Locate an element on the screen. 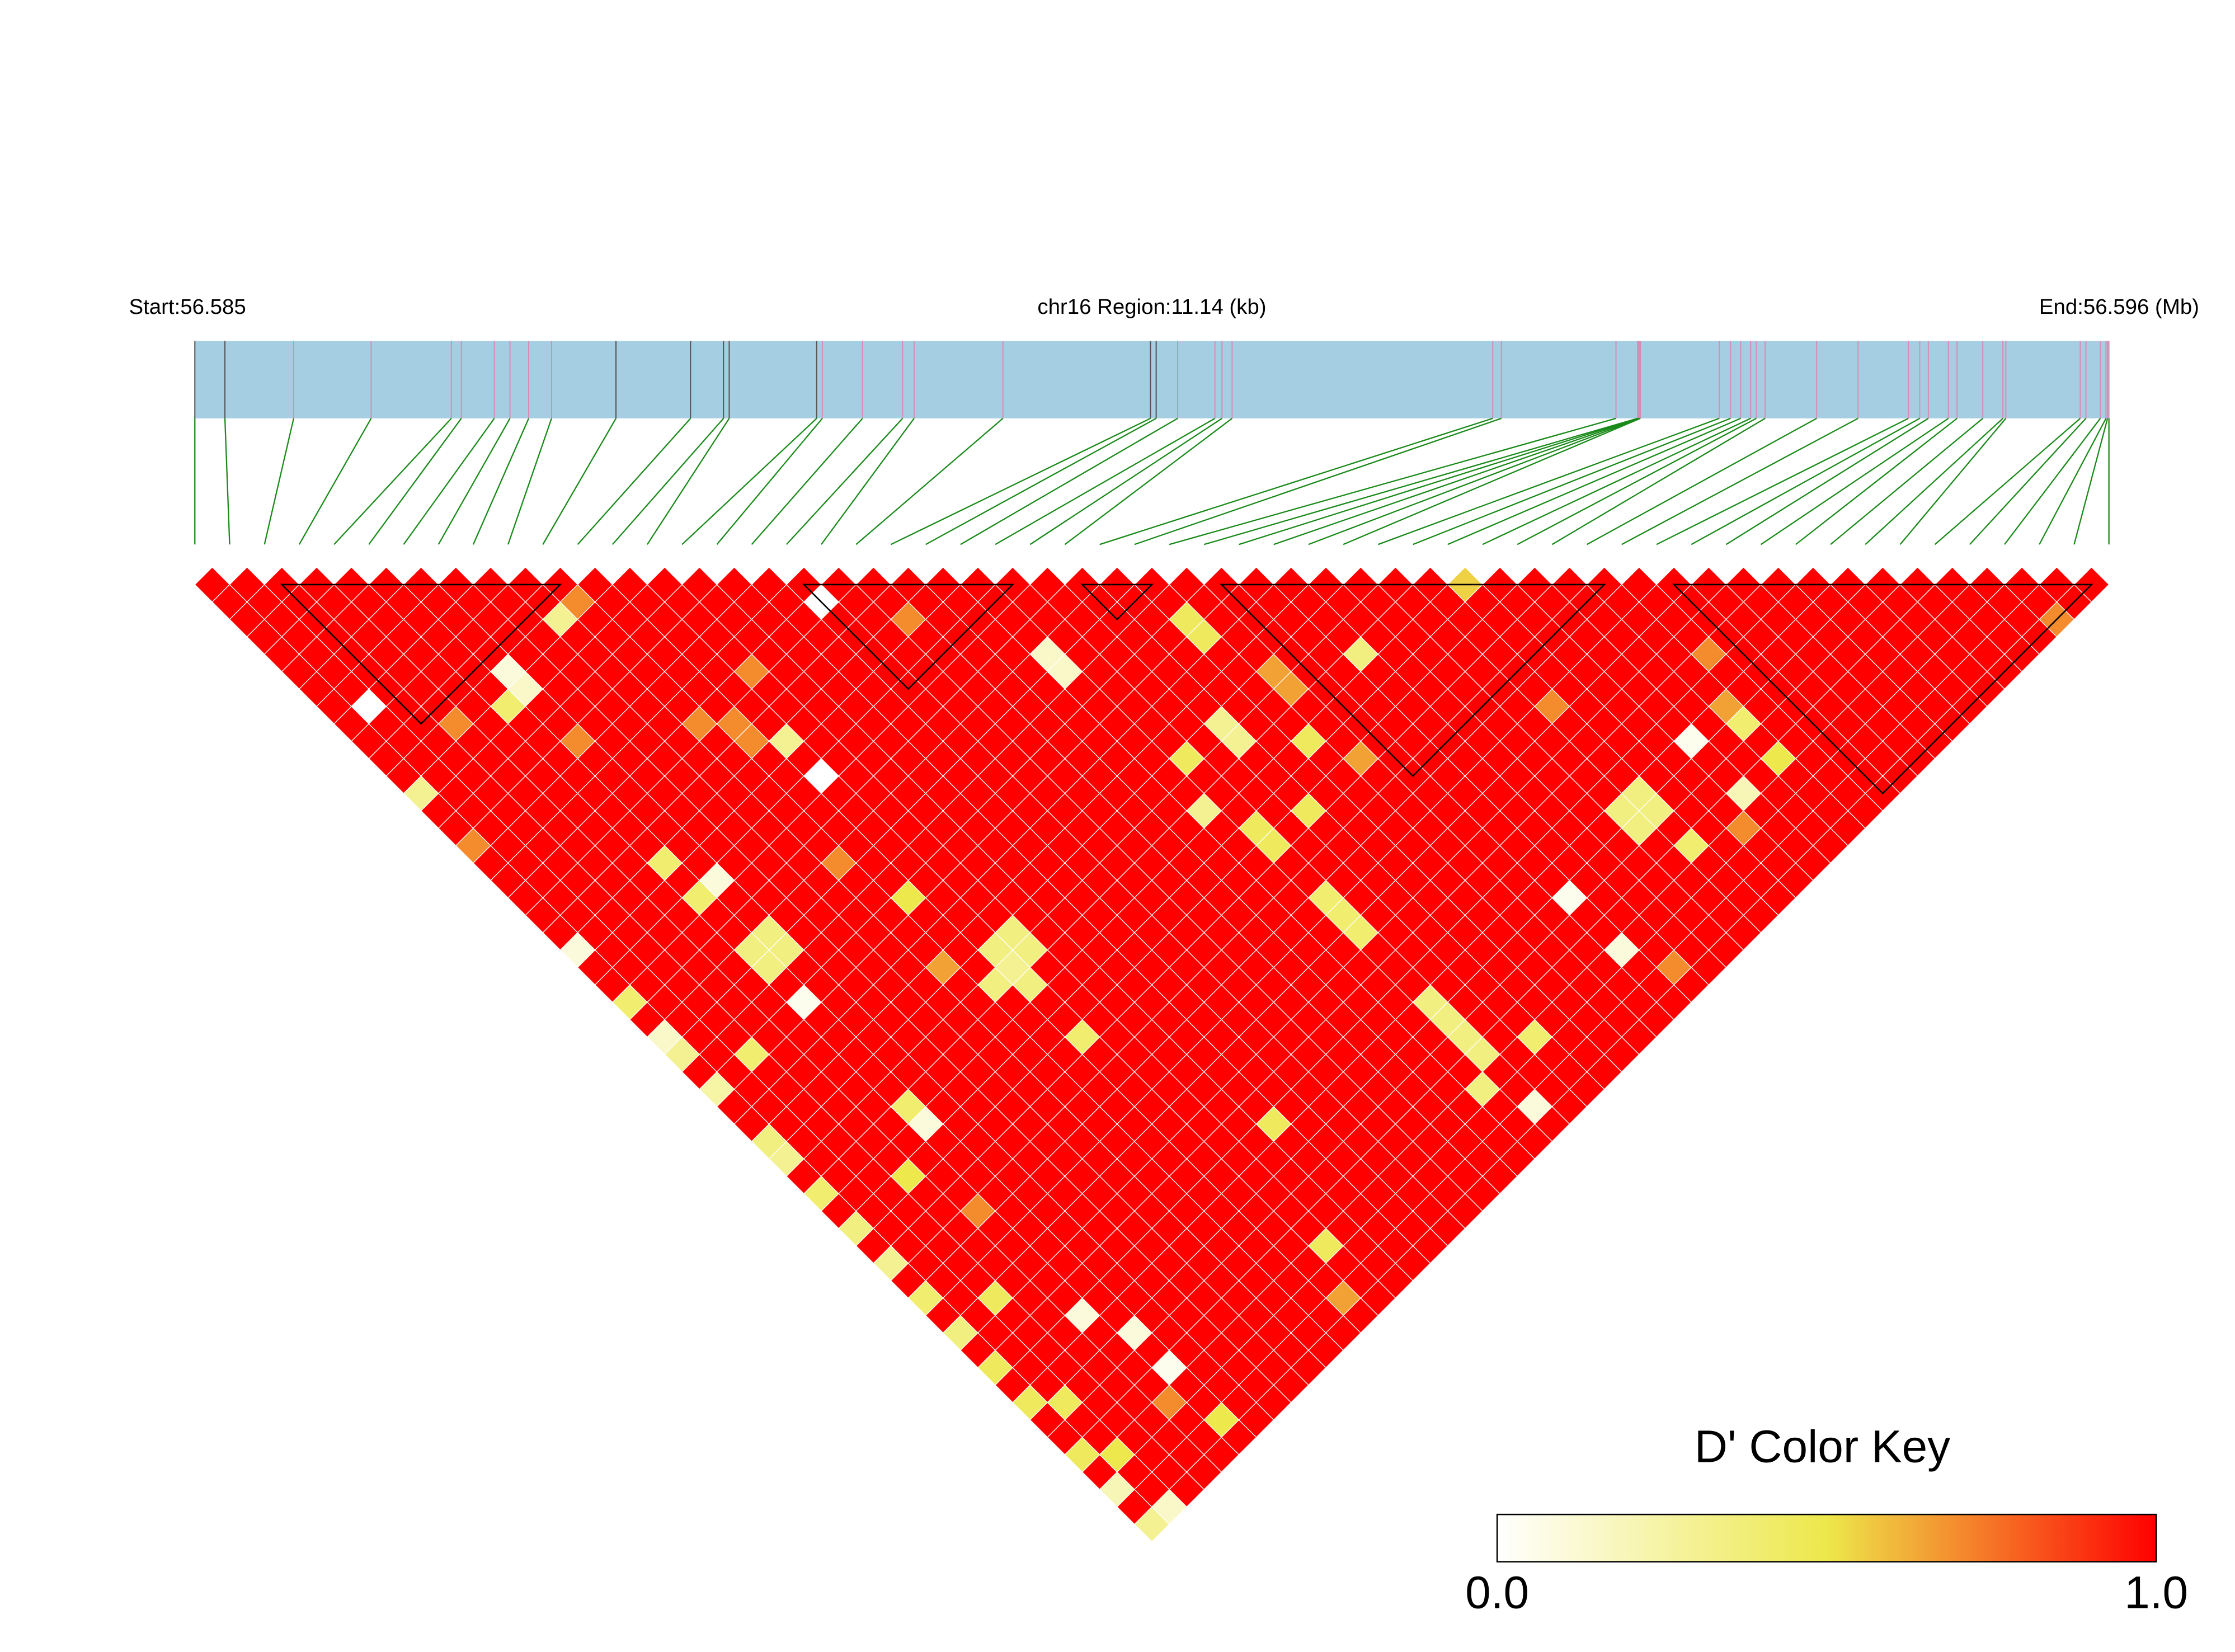 The width and height of the screenshot is (2235, 1652). legend-tick-label: 0.0 is located at coordinates (1497, 1593).